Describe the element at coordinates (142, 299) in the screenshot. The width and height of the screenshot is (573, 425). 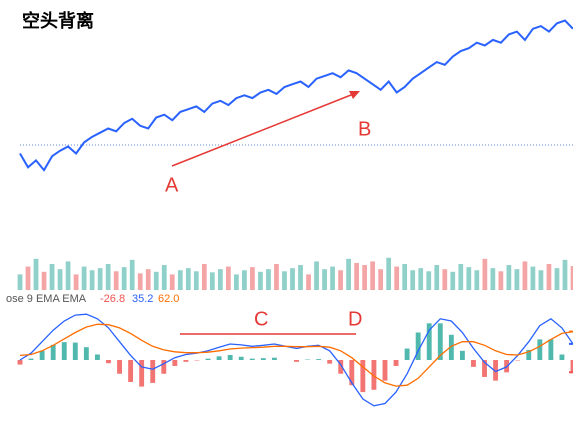
I see `legend-value: 35.2` at that location.